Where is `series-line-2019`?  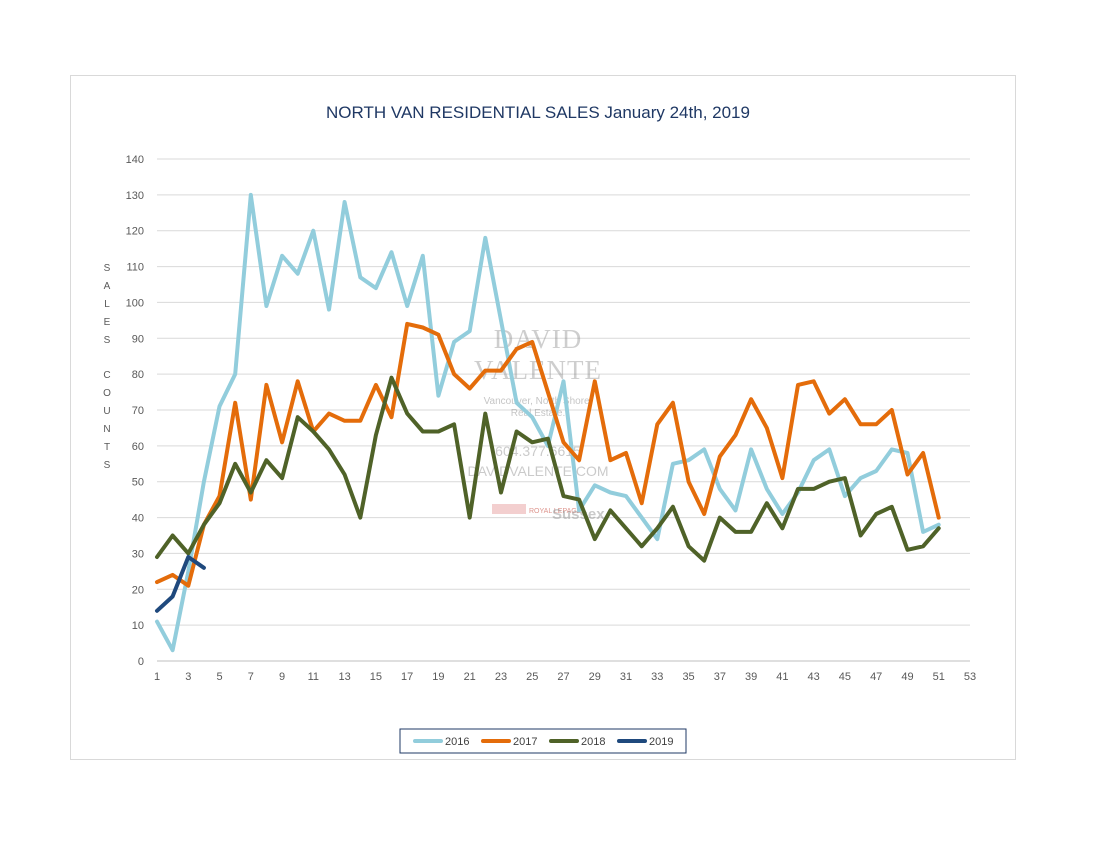 series-line-2019 is located at coordinates (180, 584).